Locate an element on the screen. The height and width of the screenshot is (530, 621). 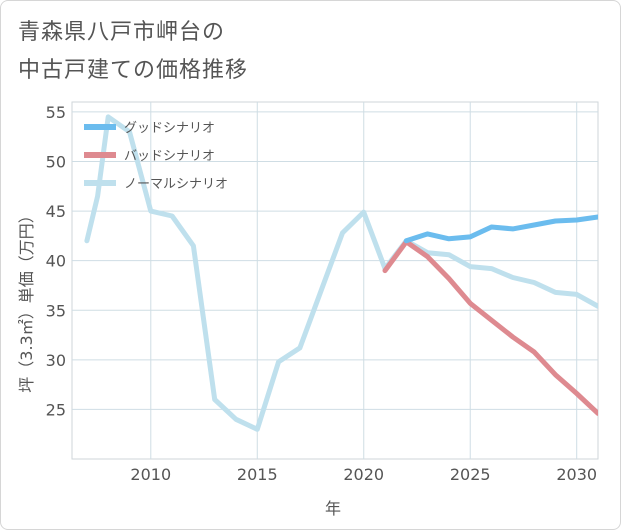
x-tick-label: 2010 is located at coordinates (150, 474).